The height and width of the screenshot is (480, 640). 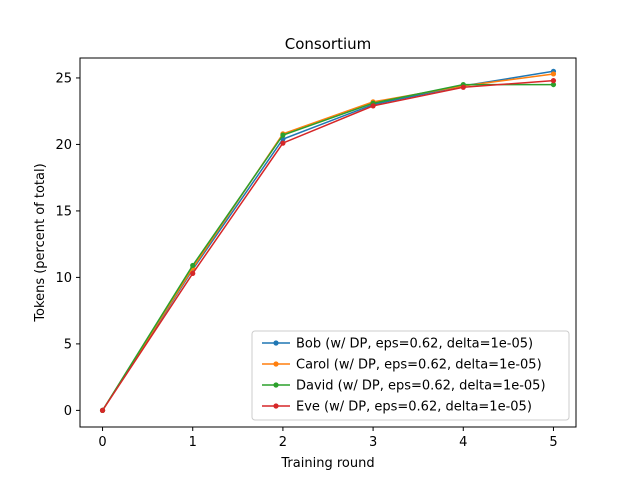 I want to click on x-axis-label: Training round, so click(x=327, y=463).